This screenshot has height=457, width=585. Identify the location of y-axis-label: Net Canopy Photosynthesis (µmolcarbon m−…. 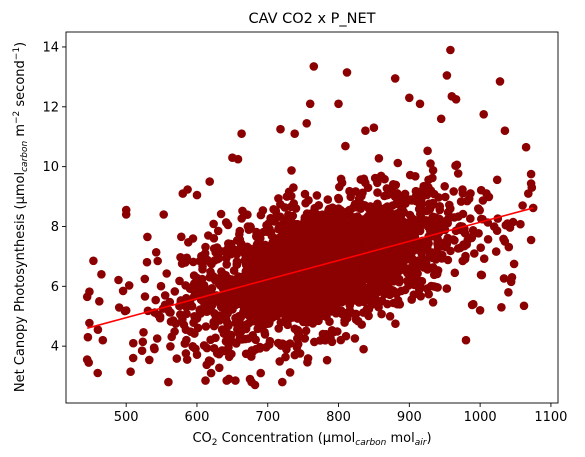
(21, 217).